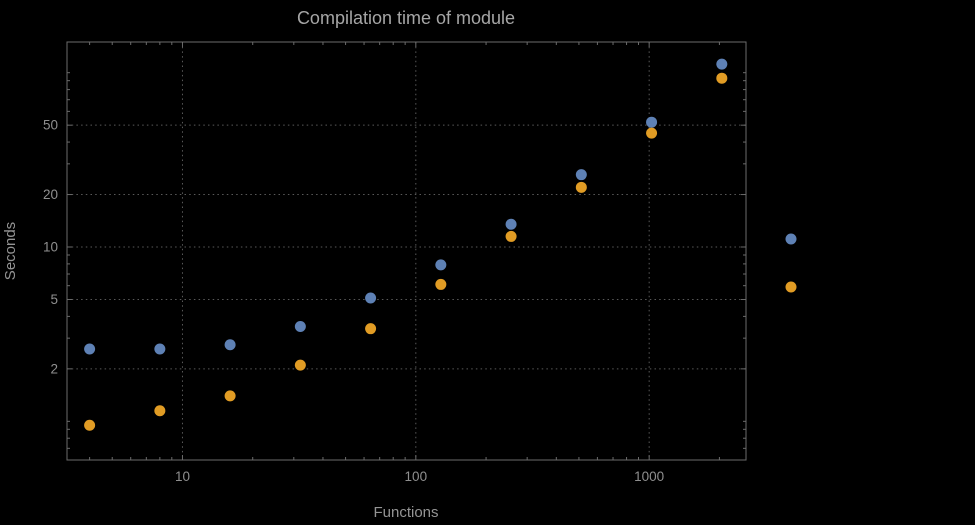 Image resolution: width=975 pixels, height=525 pixels. Describe the element at coordinates (50, 194) in the screenshot. I see `y-tick-label: 20` at that location.